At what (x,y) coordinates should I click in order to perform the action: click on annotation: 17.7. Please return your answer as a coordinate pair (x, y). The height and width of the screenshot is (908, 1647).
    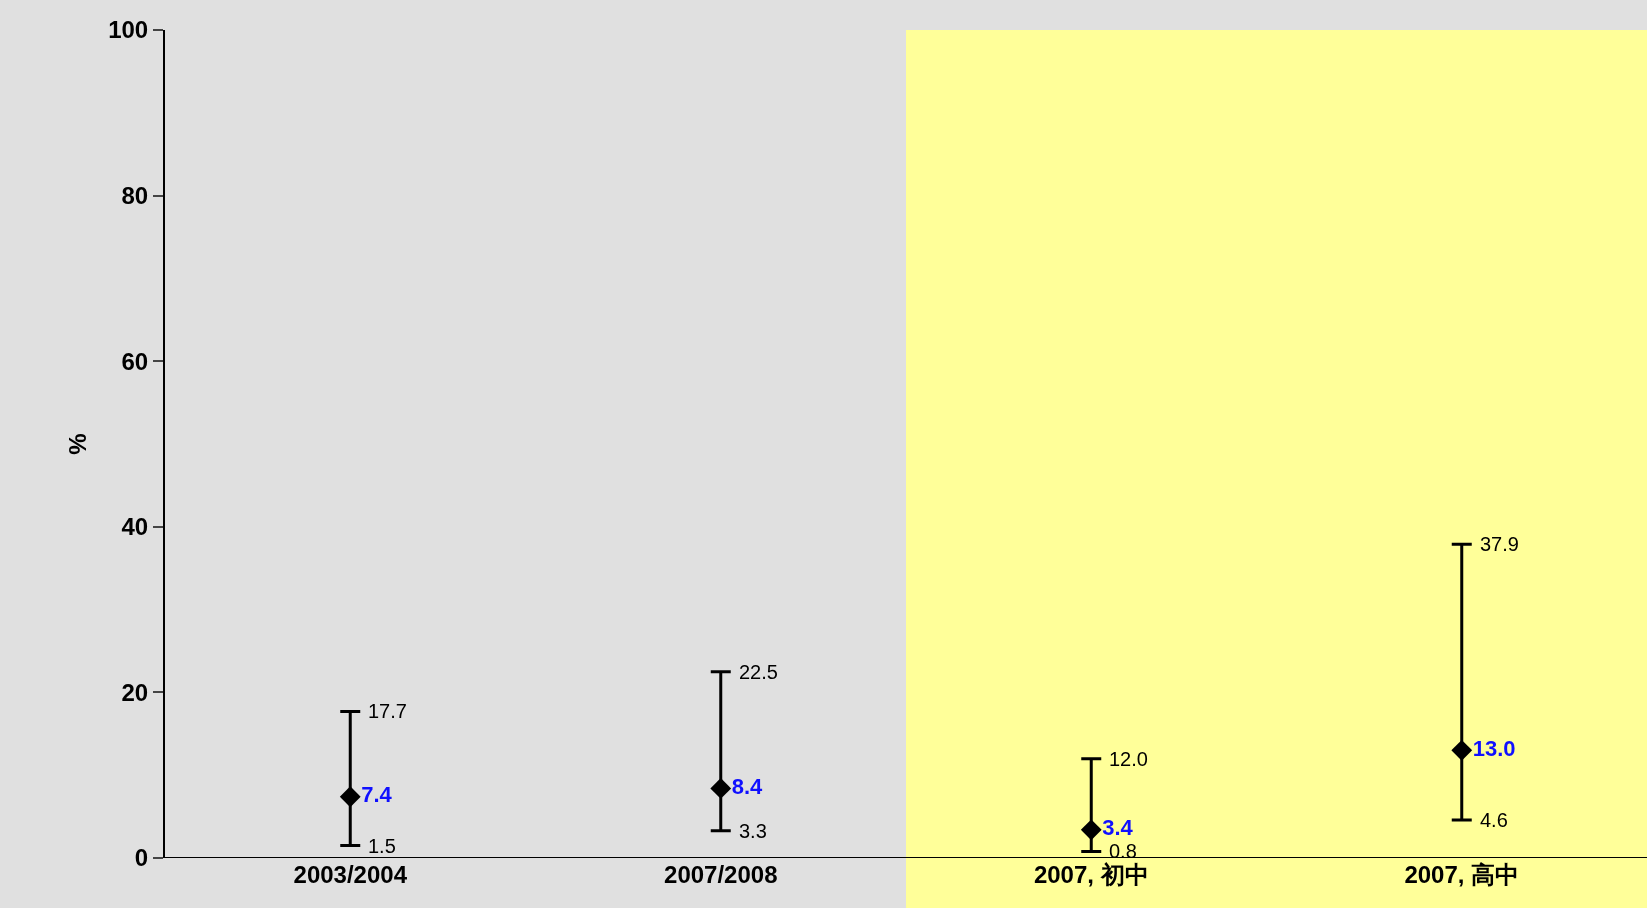
    Looking at the image, I should click on (387, 711).